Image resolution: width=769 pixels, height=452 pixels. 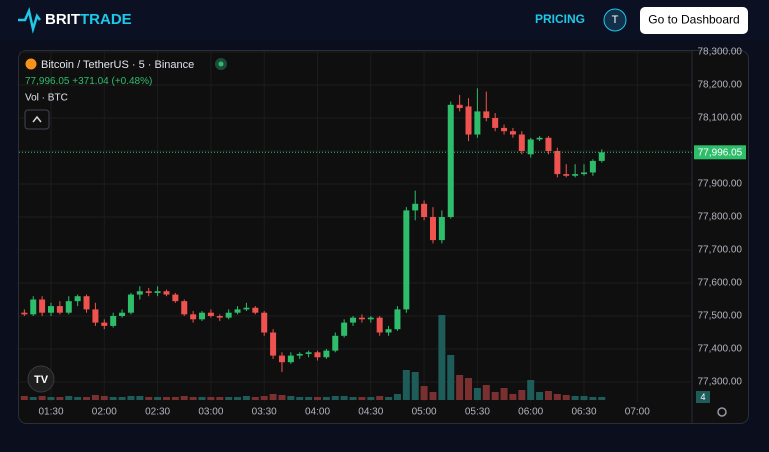 What do you see at coordinates (530, 412) in the screenshot?
I see `x-tick-label: 06:00` at bounding box center [530, 412].